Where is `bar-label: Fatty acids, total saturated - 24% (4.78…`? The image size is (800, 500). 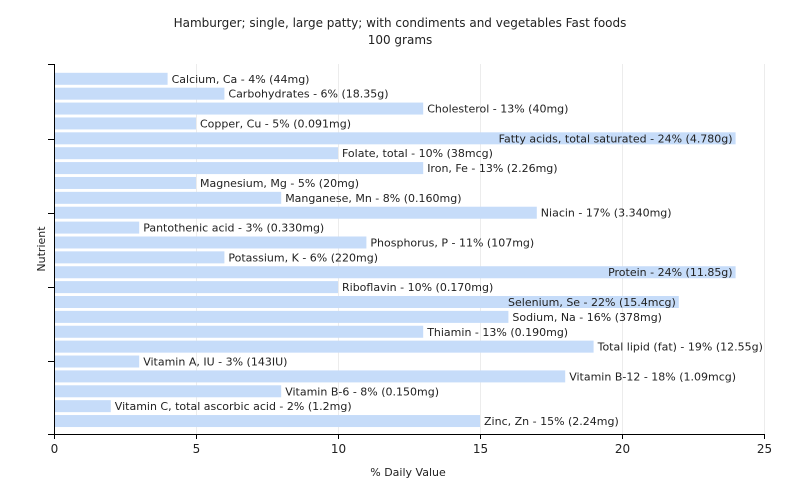 bar-label: Fatty acids, total saturated - 24% (4.78… is located at coordinates (616, 138).